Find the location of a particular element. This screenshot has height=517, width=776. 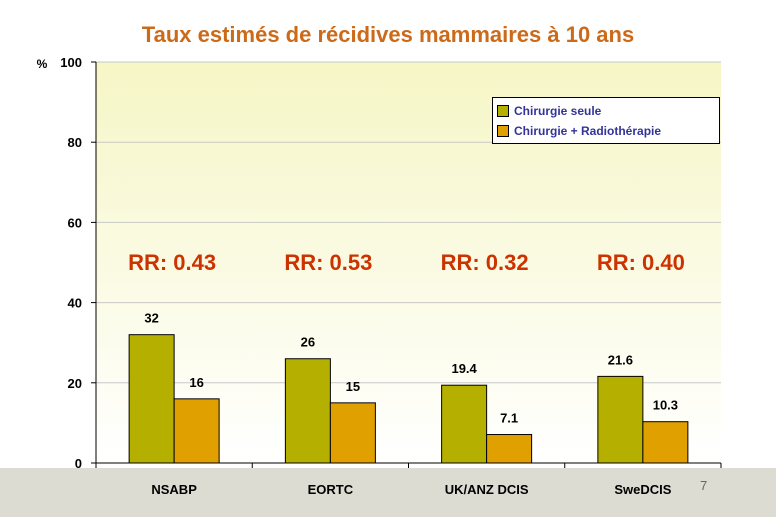

rr-annotation: RR: 0.32 is located at coordinates (485, 262).